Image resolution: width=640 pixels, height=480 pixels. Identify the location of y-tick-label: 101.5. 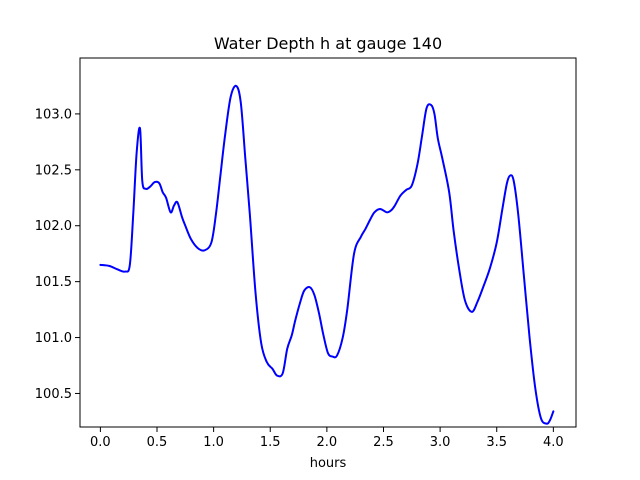
(53, 282).